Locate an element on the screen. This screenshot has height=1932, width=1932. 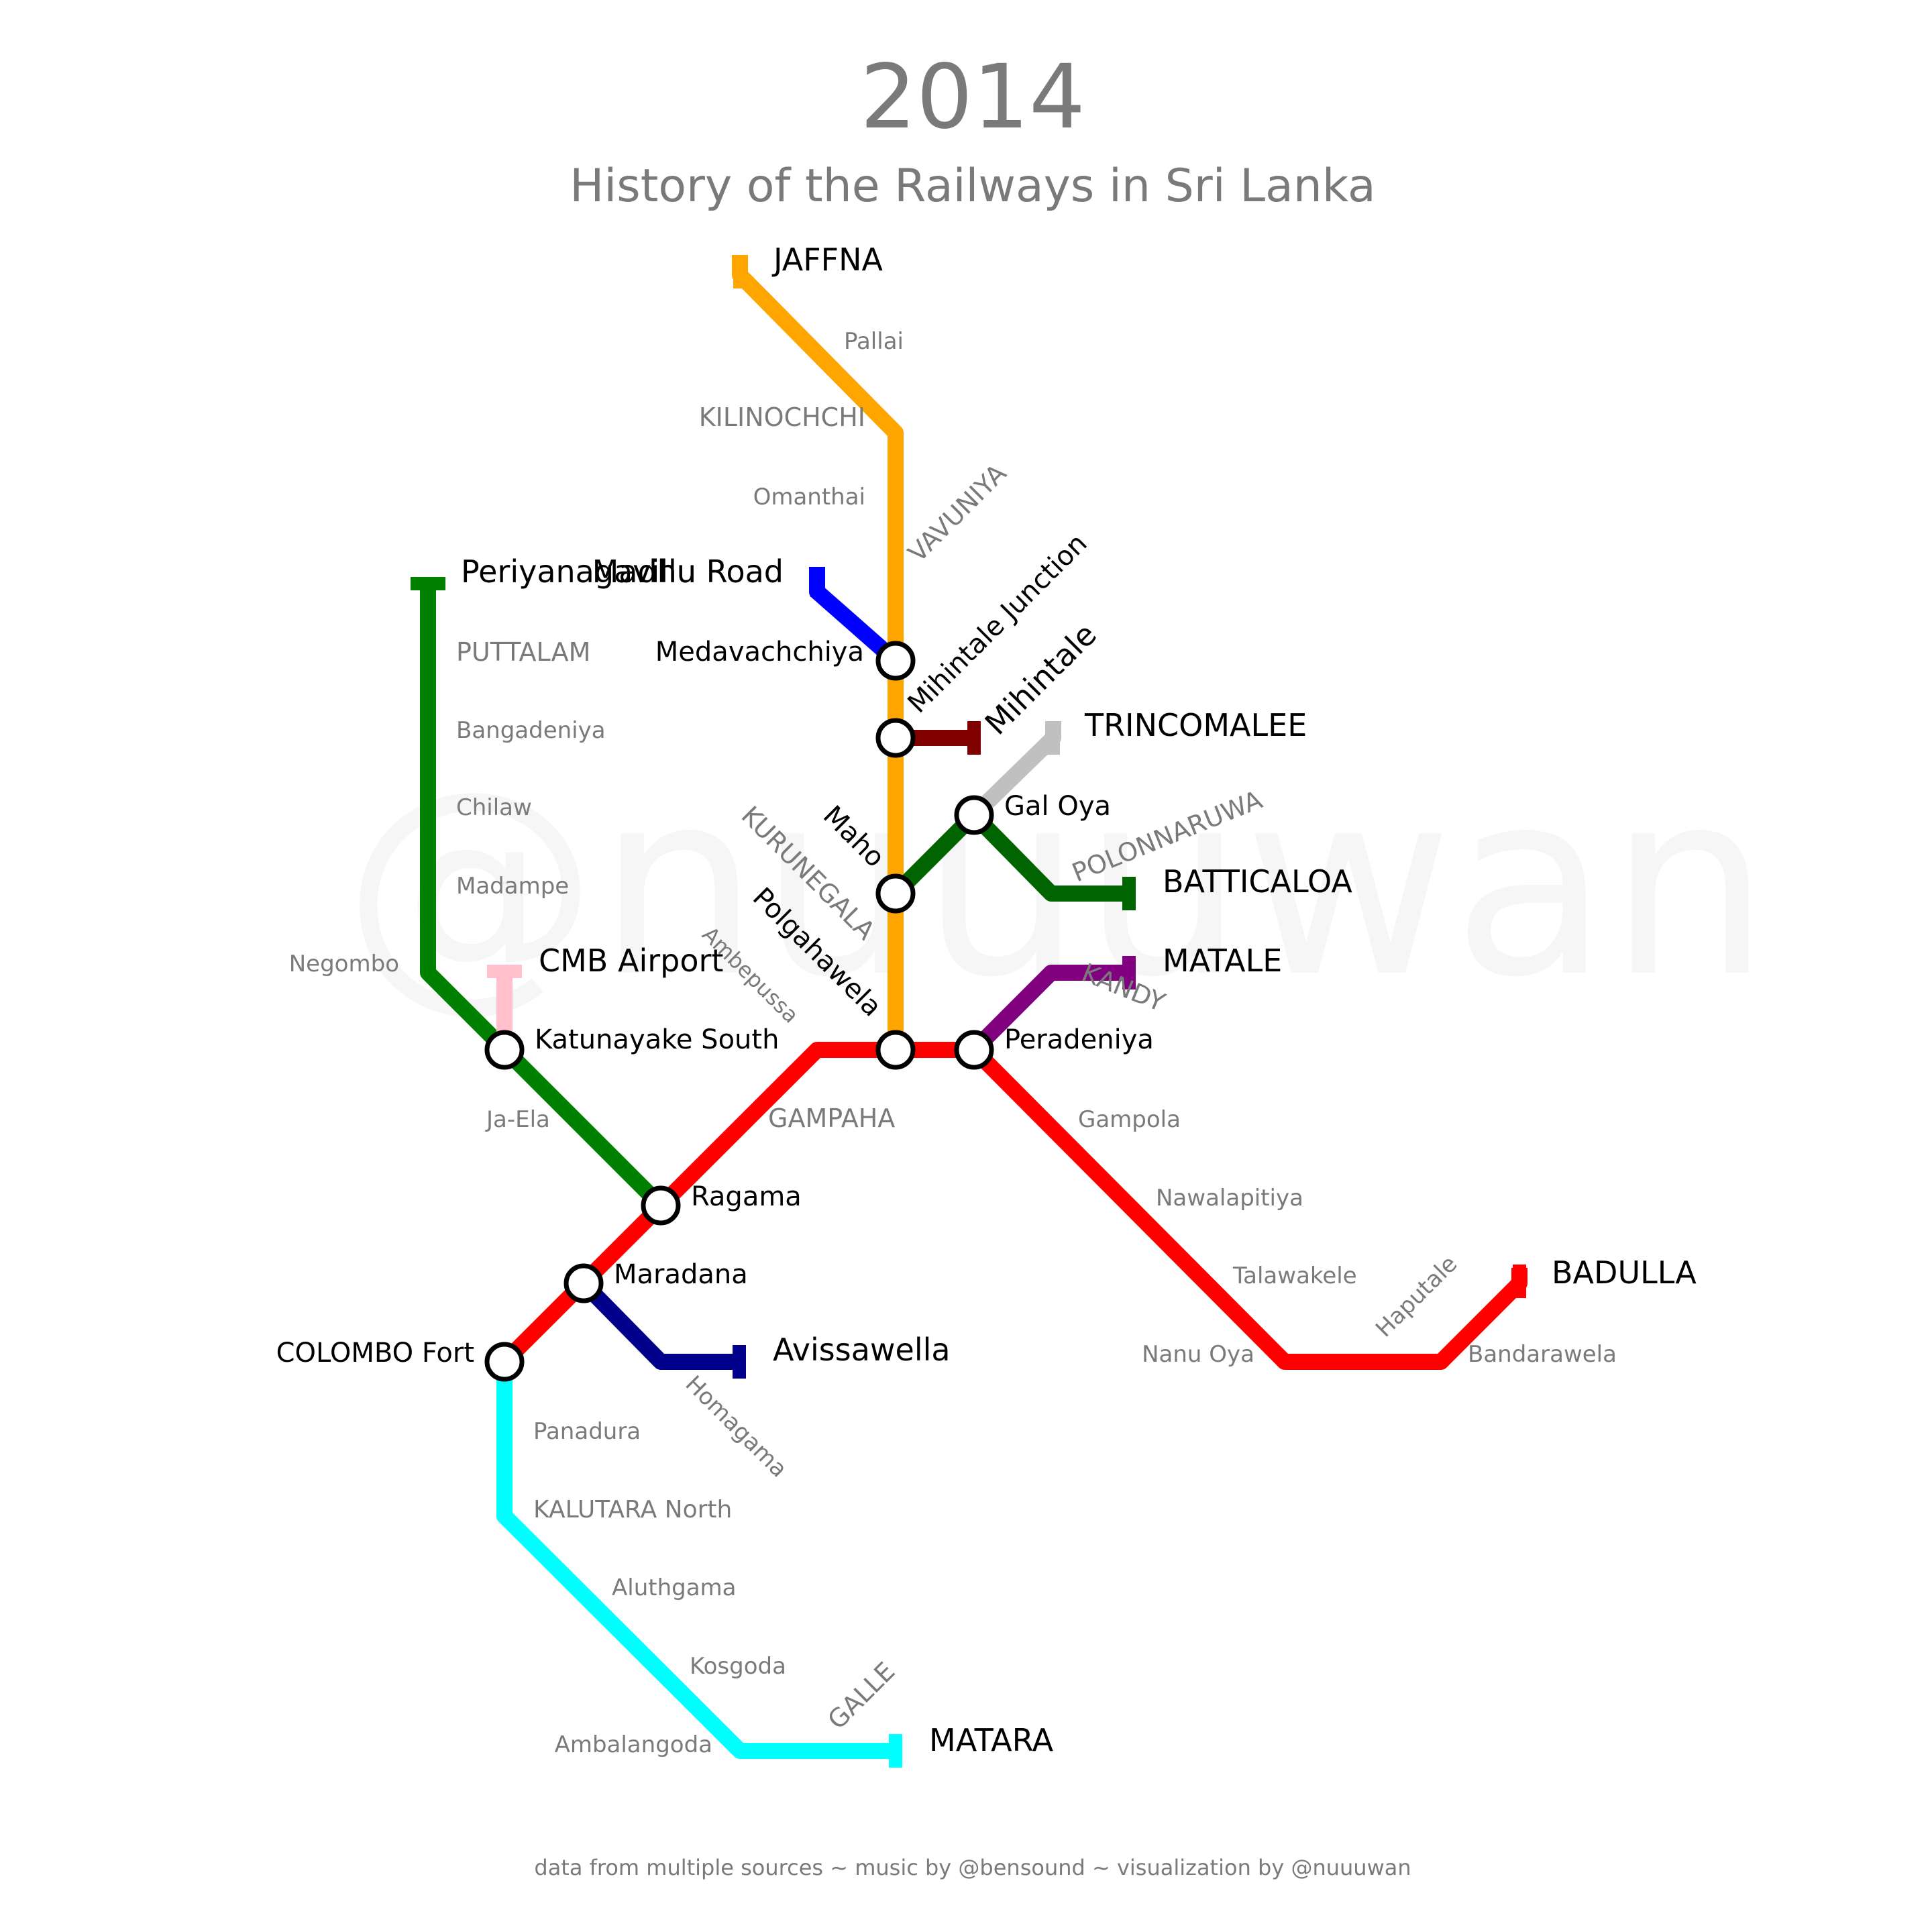
label-avissawella: Avissawella is located at coordinates (862, 1350).